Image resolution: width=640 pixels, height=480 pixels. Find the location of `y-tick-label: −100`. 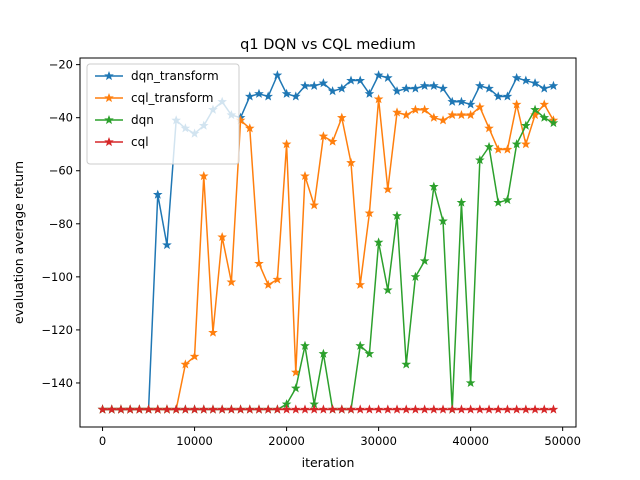

y-tick-label: −100 is located at coordinates (57, 277).